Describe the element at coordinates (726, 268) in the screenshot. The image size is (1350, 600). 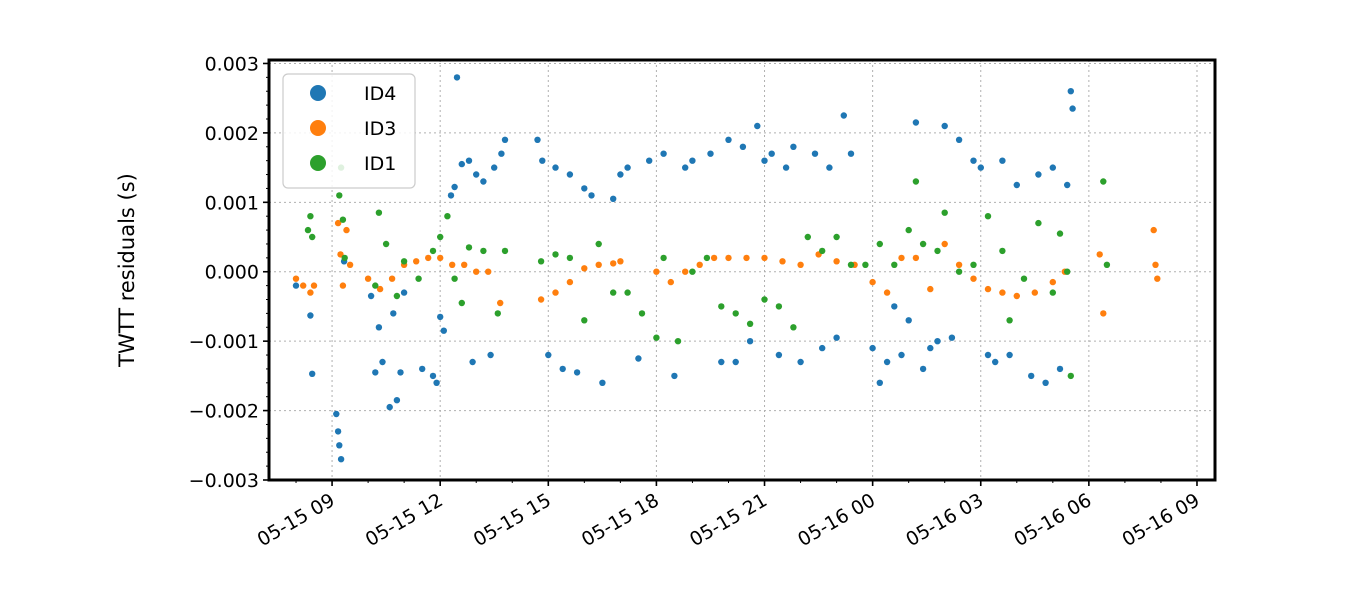
I see `series-id3` at that location.